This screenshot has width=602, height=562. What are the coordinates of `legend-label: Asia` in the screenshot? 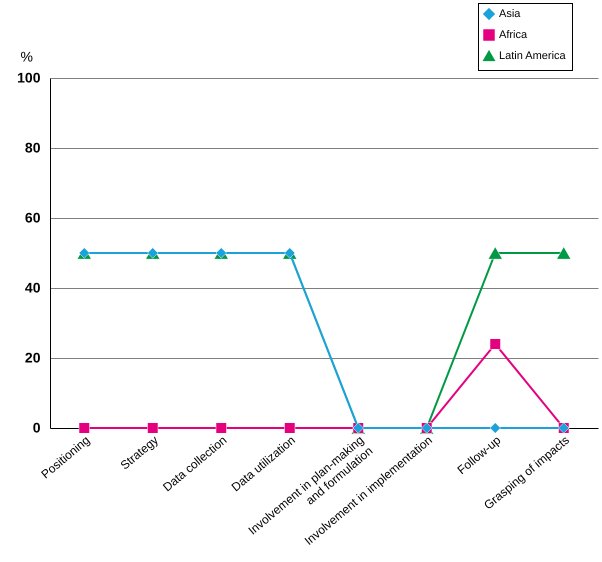 It's located at (510, 14).